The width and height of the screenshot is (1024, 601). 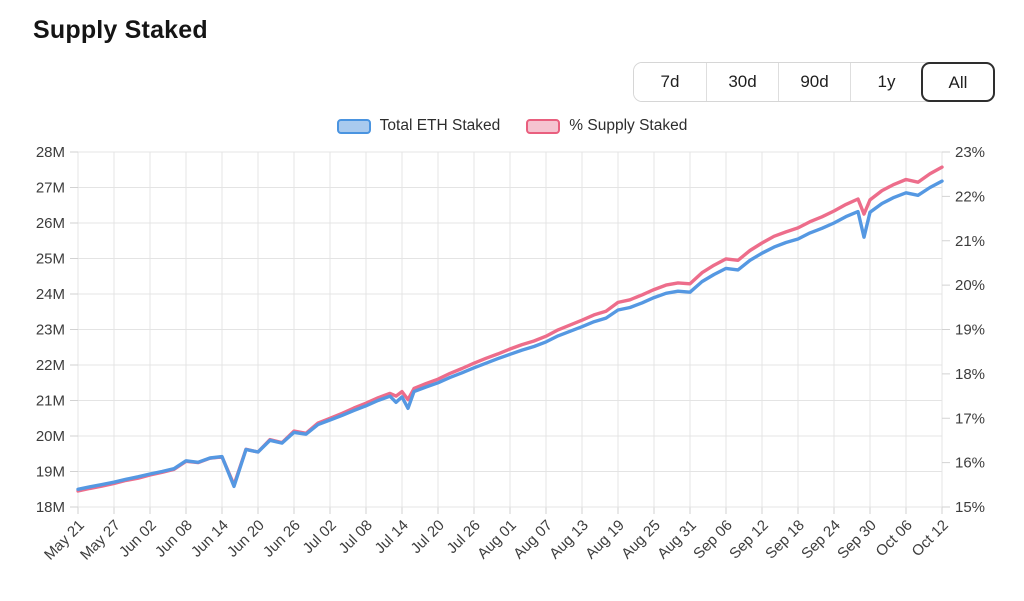 I want to click on y-axis-label-right: 18%, so click(x=970, y=374).